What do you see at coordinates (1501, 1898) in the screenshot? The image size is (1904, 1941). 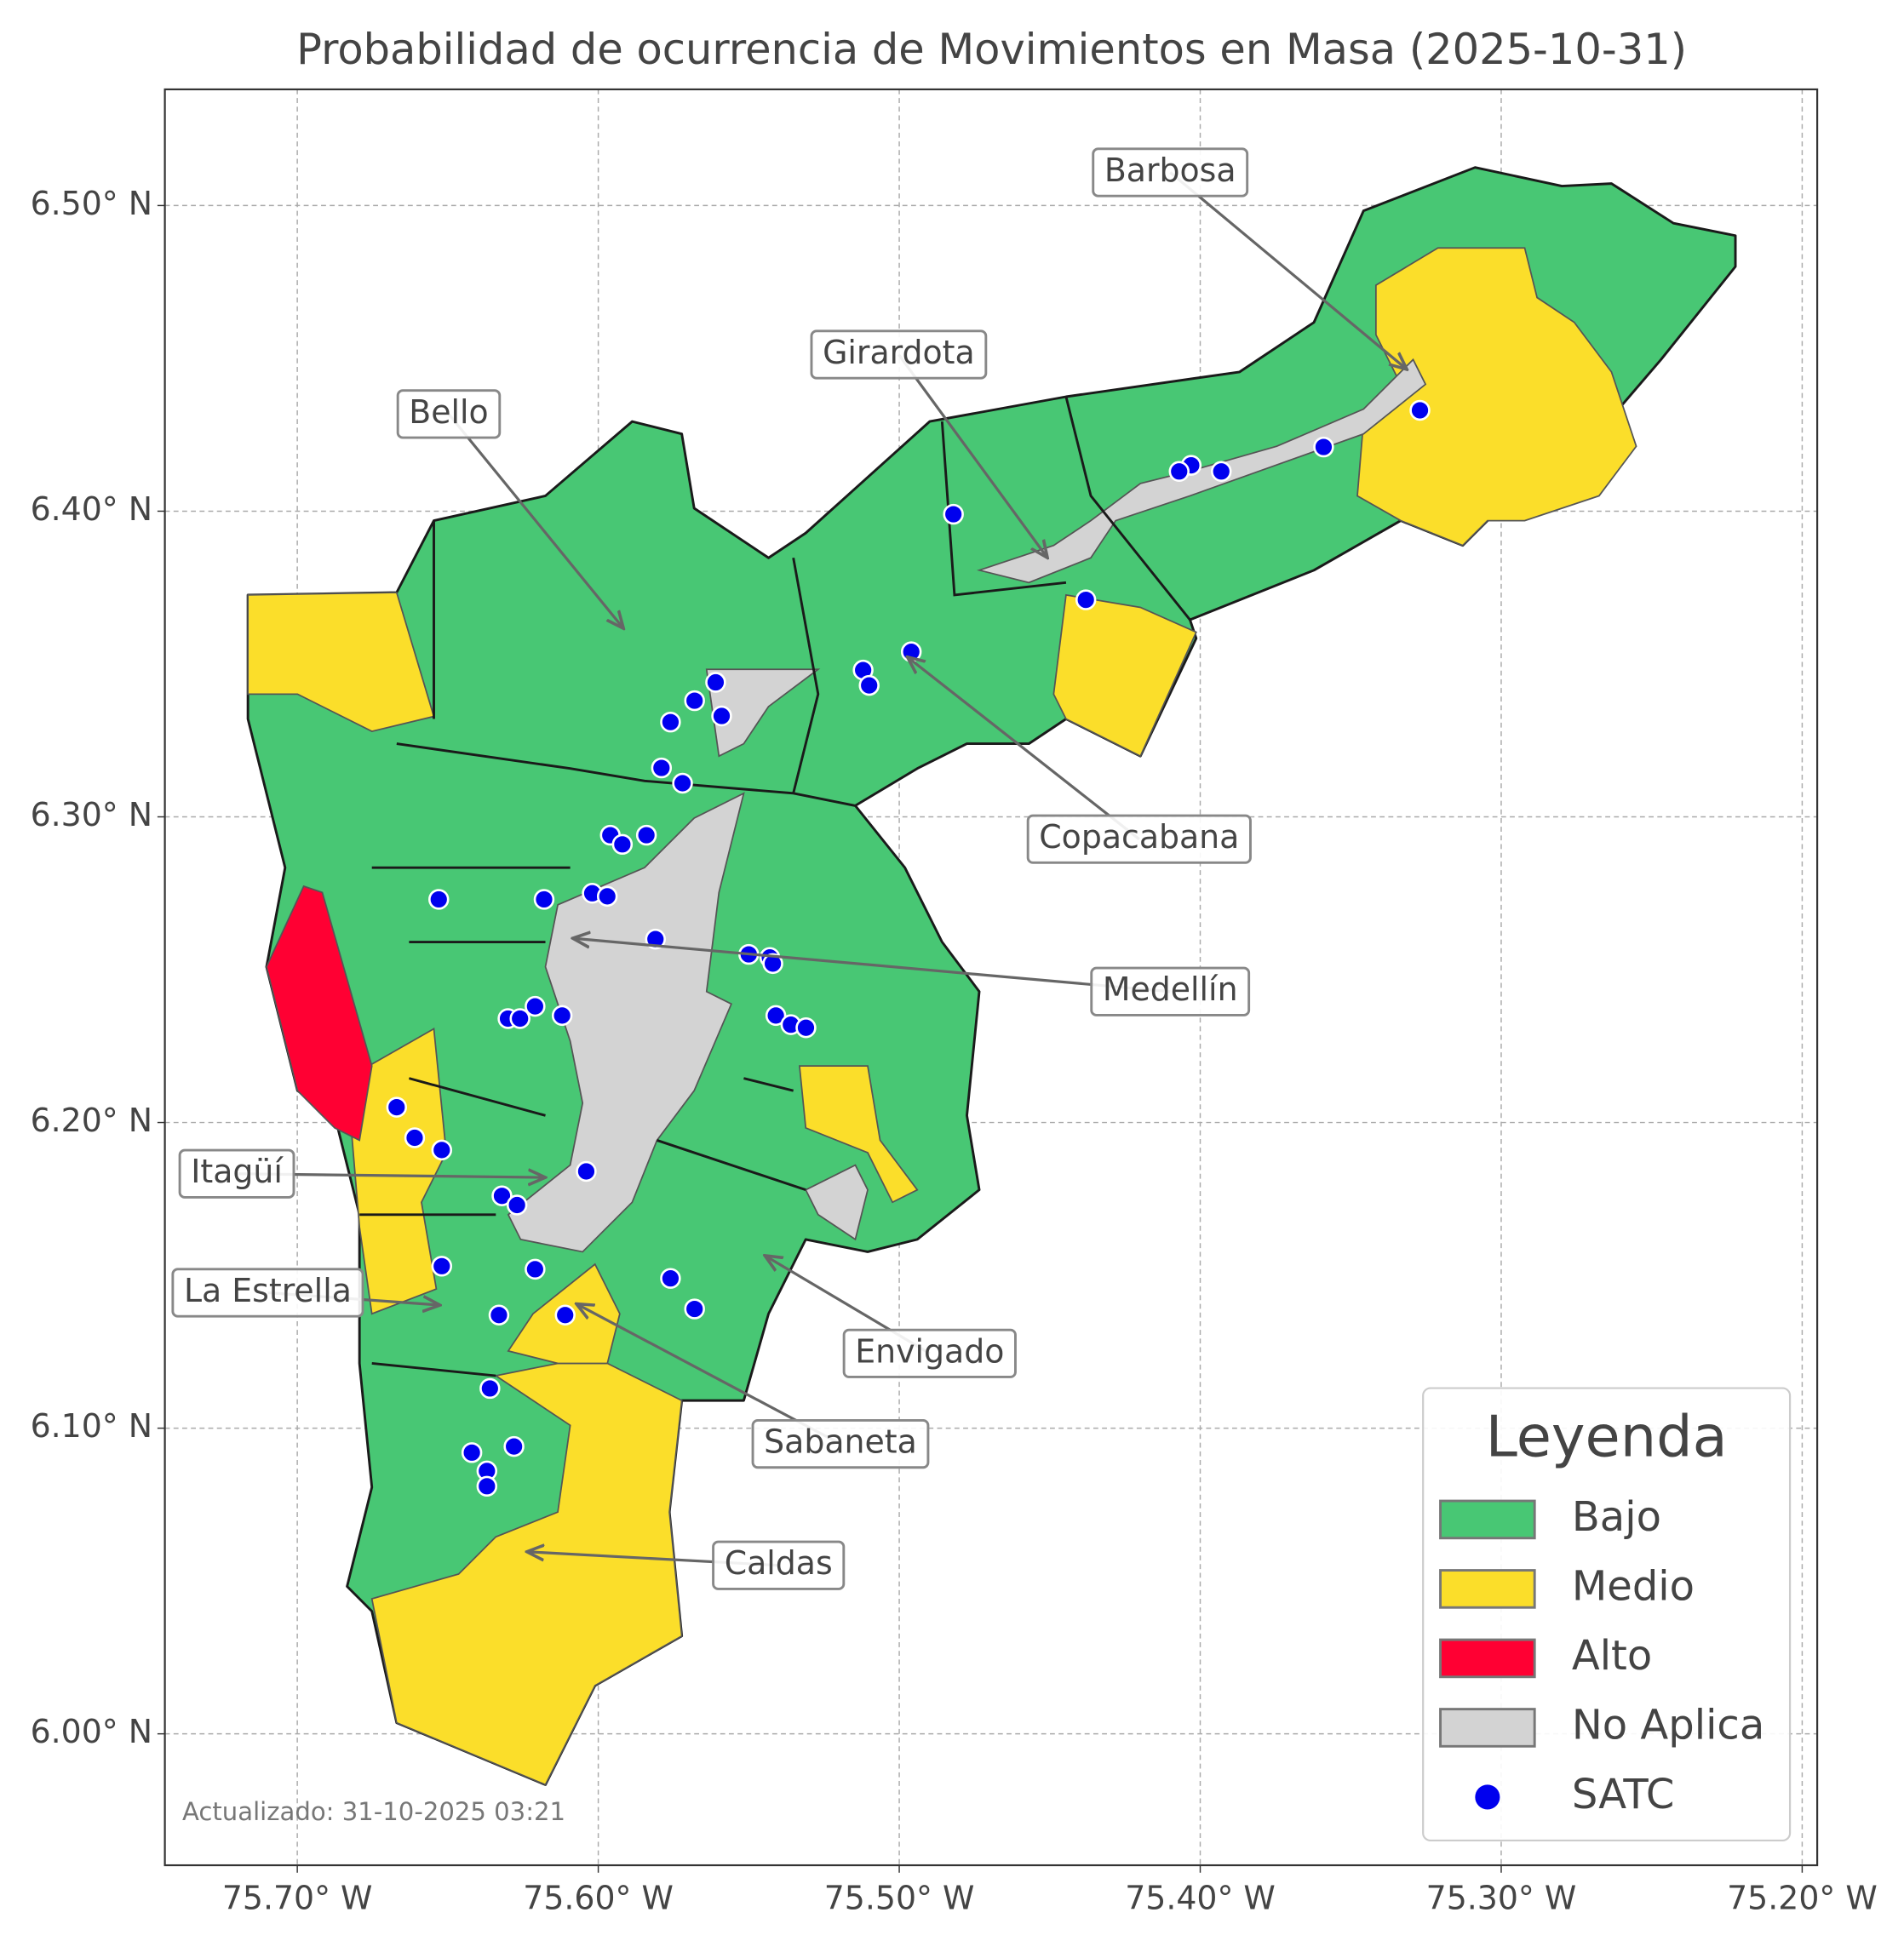 I see `x-tick-label: 75.30° W` at bounding box center [1501, 1898].